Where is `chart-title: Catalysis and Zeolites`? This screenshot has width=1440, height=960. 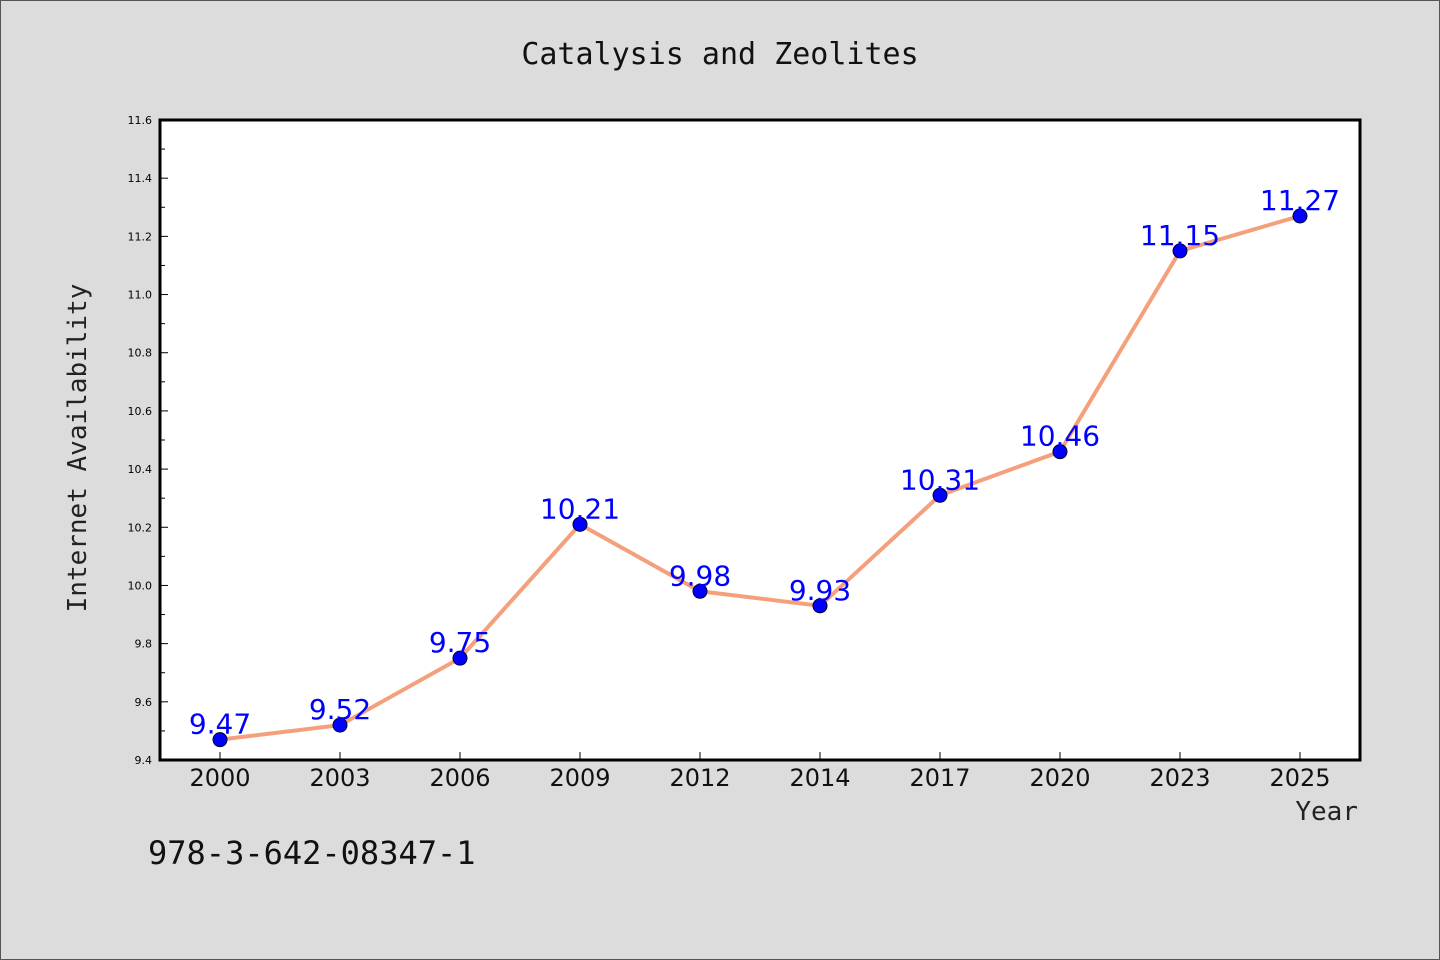
chart-title: Catalysis and Zeolites is located at coordinates (719, 54).